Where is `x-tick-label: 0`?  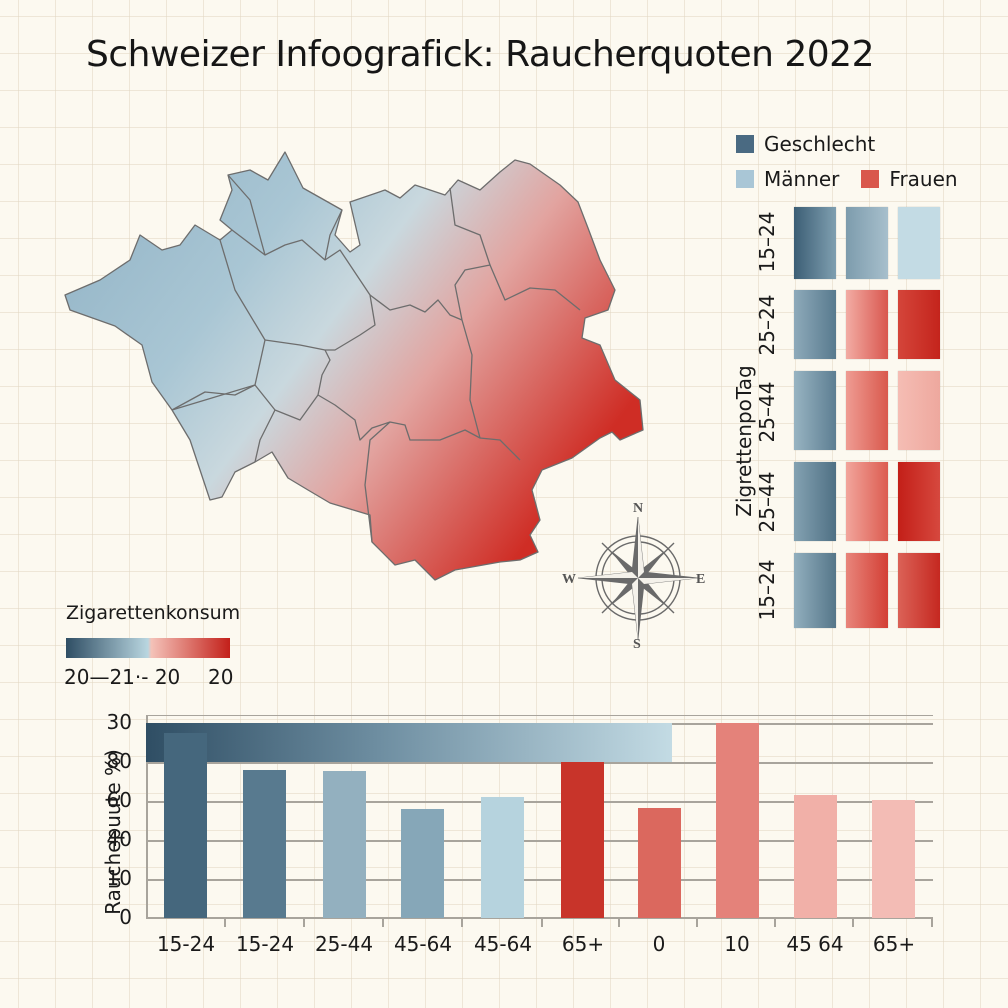 x-tick-label: 0 is located at coordinates (659, 944).